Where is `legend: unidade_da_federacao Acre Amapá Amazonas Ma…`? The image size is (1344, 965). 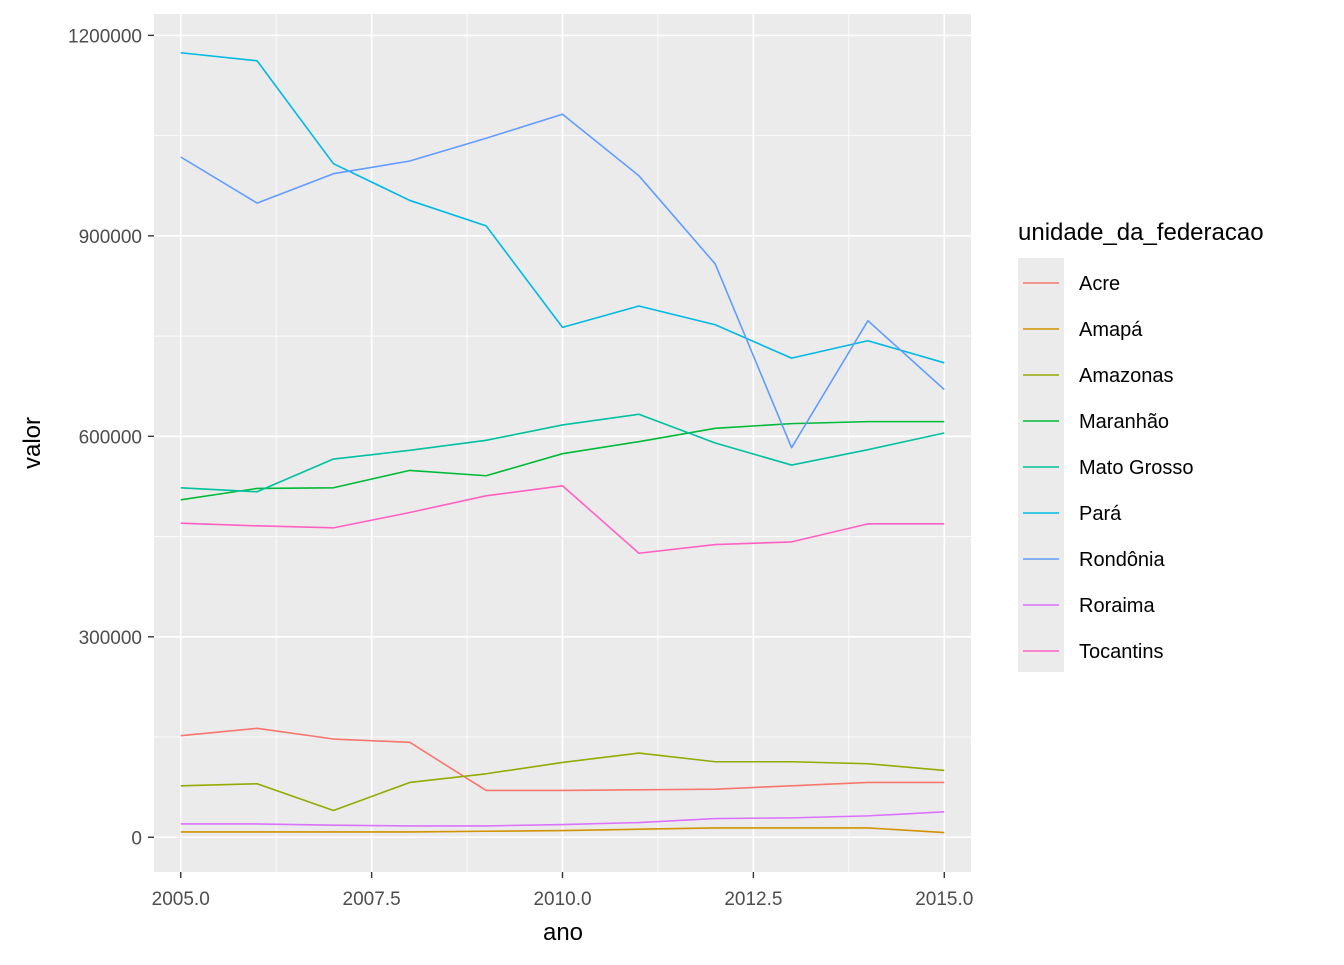
legend: unidade_da_federacao Acre Amapá Amazonas Ma… is located at coordinates (1141, 445).